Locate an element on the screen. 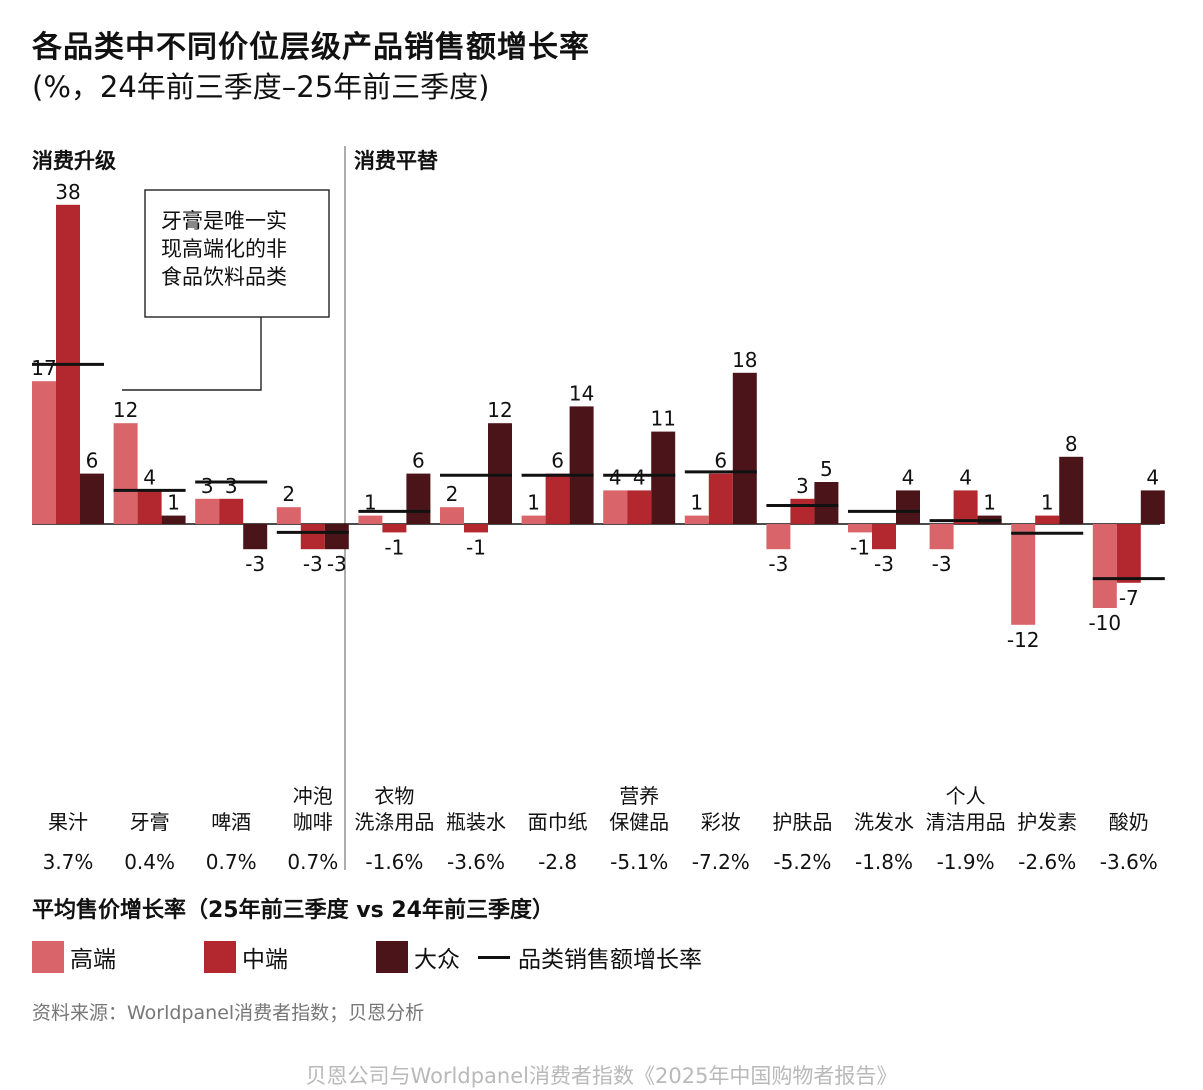  price-growth-2: 0.7% is located at coordinates (231, 862).